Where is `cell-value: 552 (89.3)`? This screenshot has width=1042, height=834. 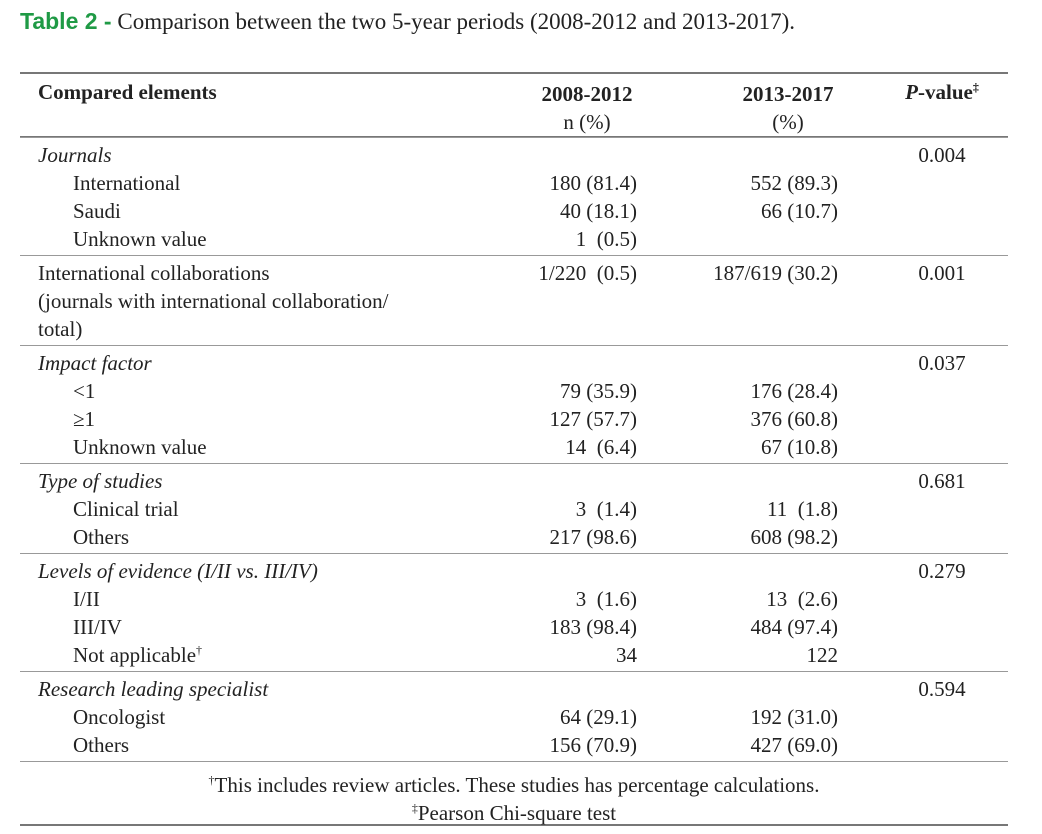
cell-value: 552 (89.3) is located at coordinates (794, 183).